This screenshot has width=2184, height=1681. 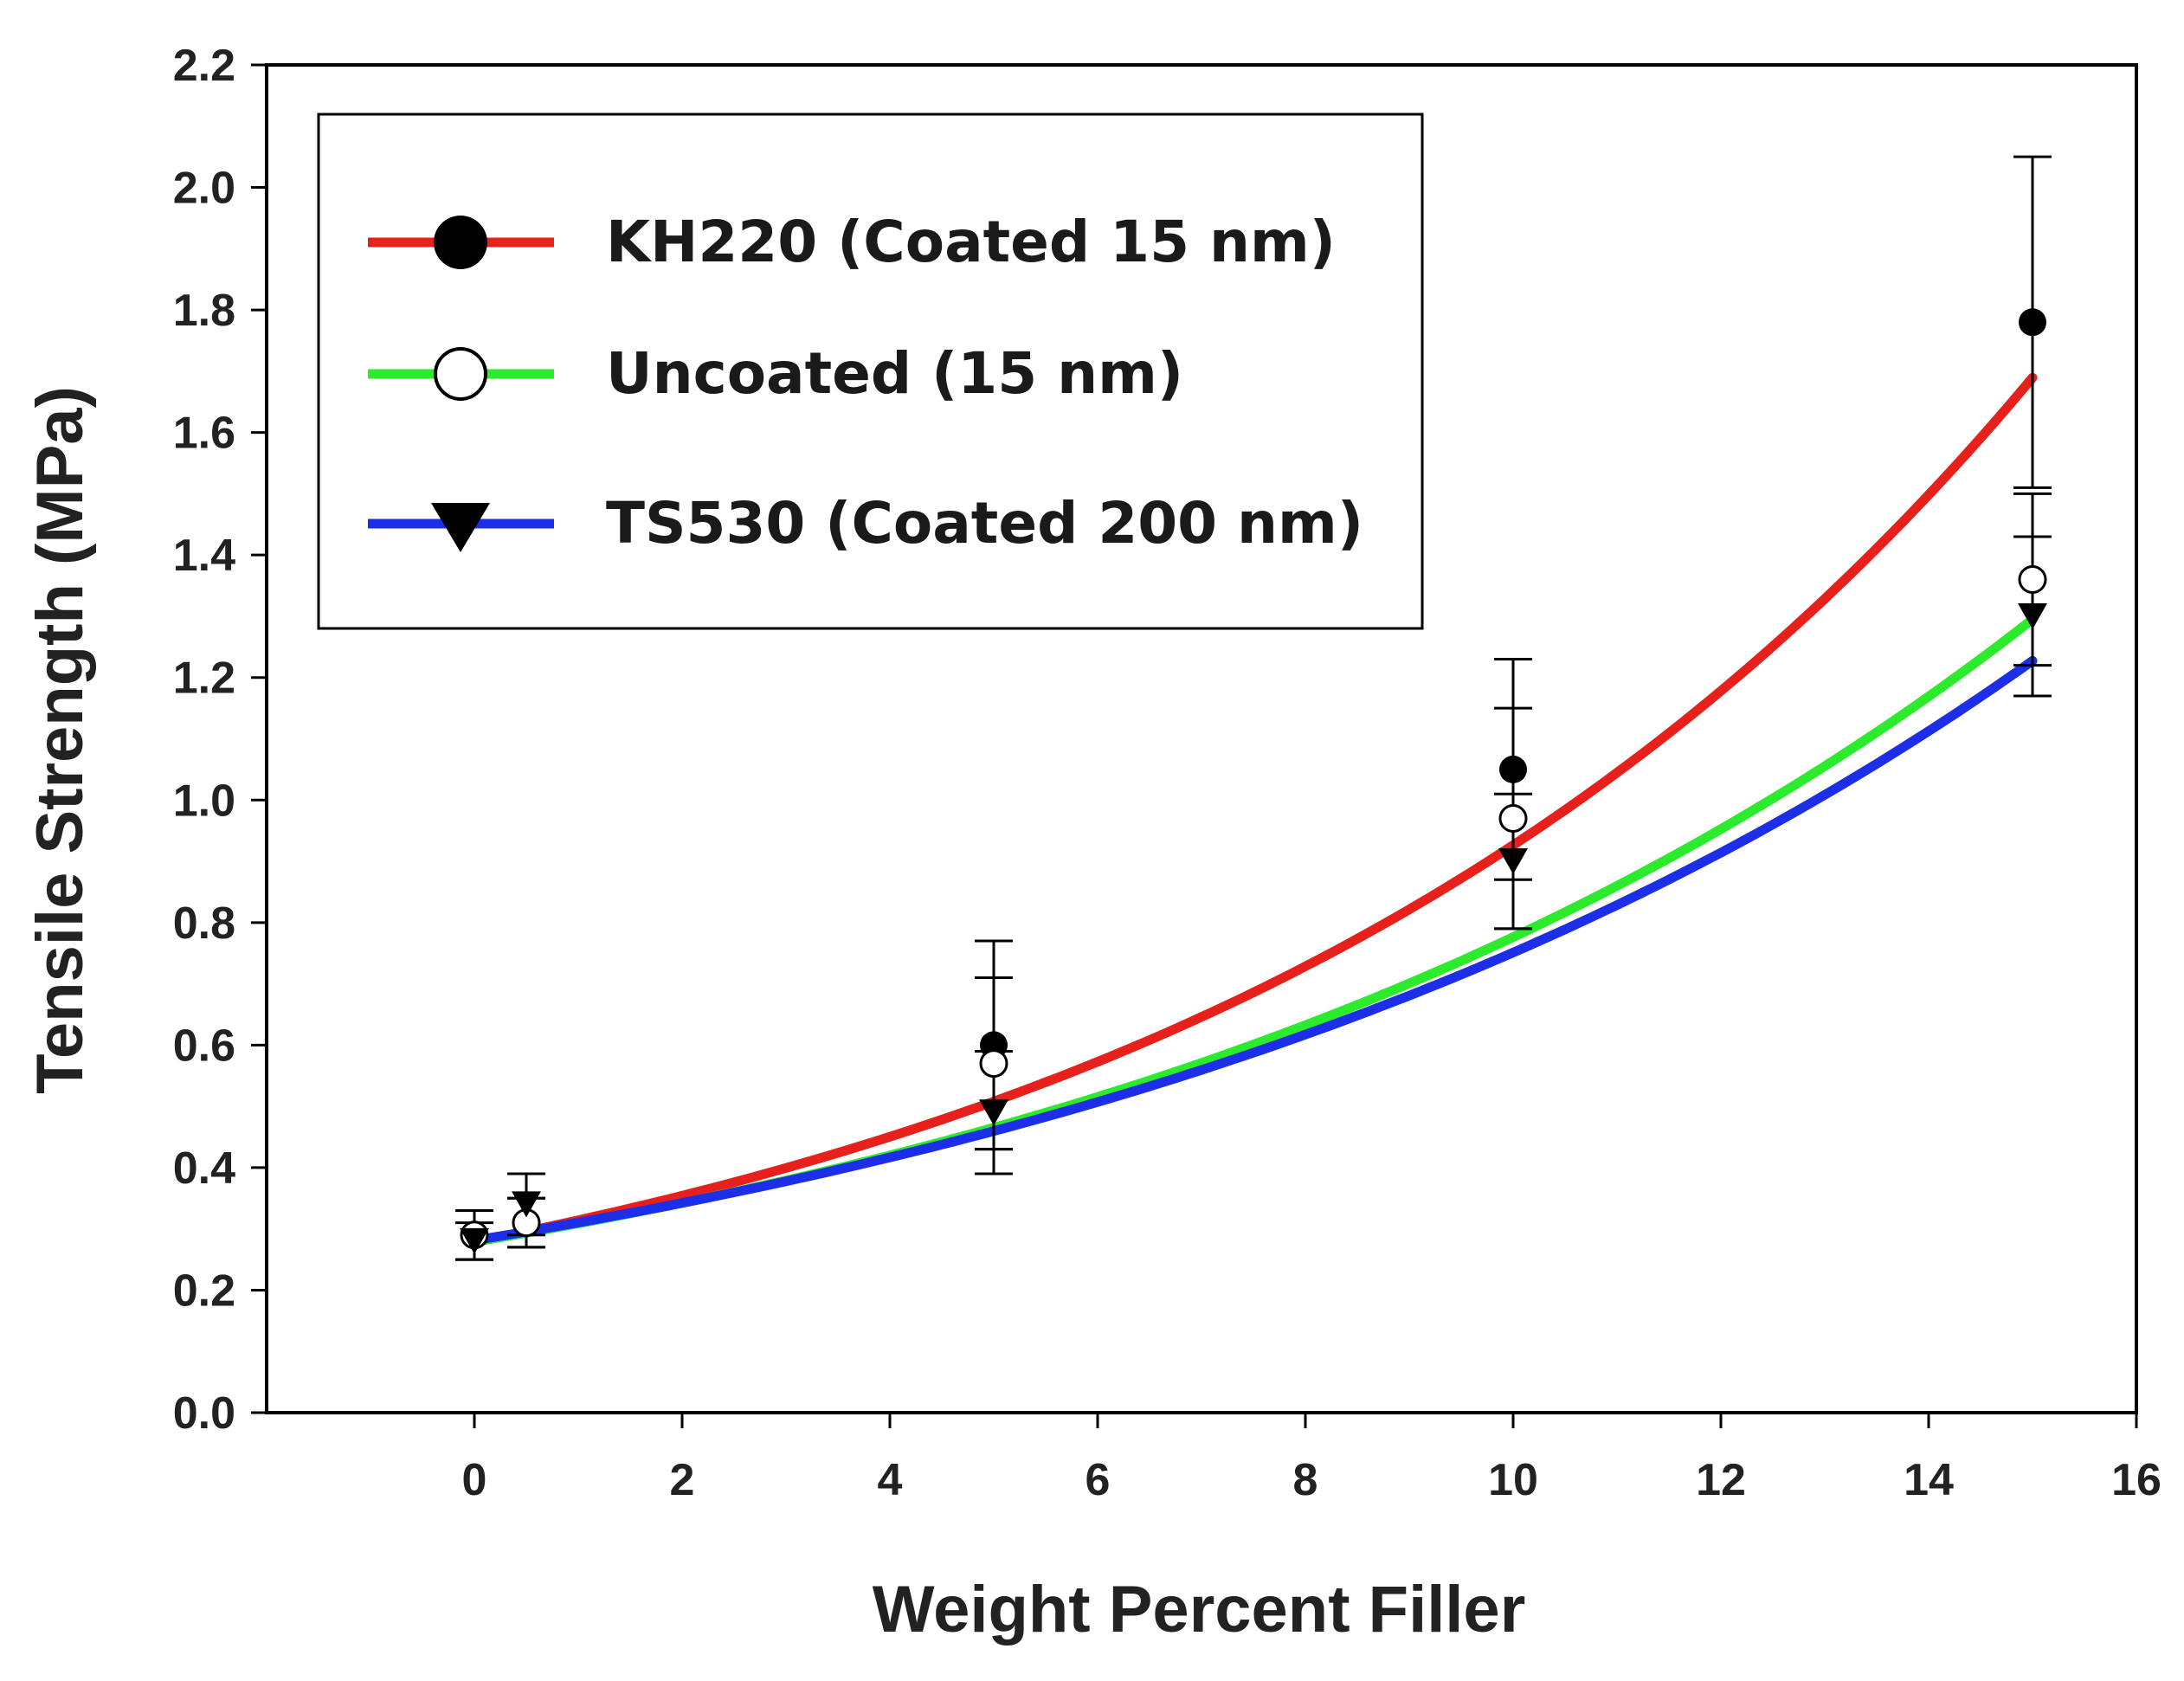 What do you see at coordinates (204, 923) in the screenshot?
I see `y-tick-label: 0.8` at bounding box center [204, 923].